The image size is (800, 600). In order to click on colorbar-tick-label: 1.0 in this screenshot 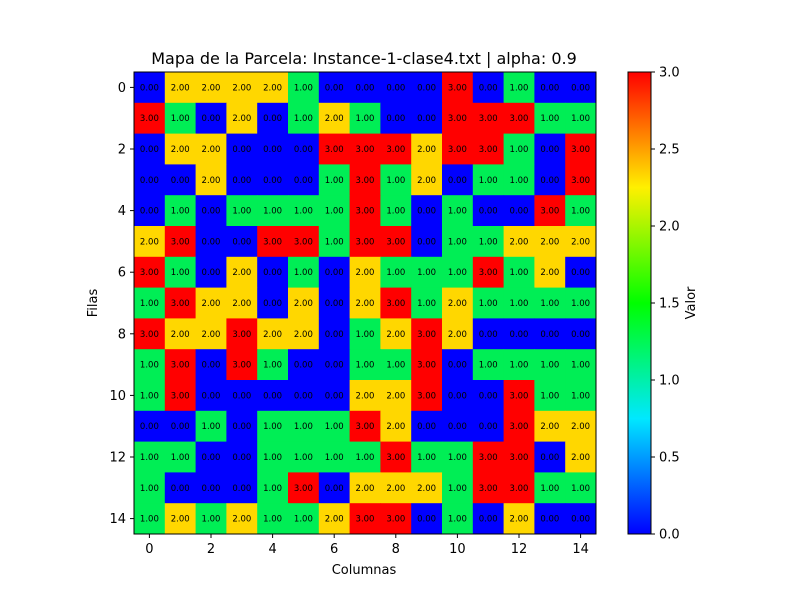, I will do `click(669, 381)`.